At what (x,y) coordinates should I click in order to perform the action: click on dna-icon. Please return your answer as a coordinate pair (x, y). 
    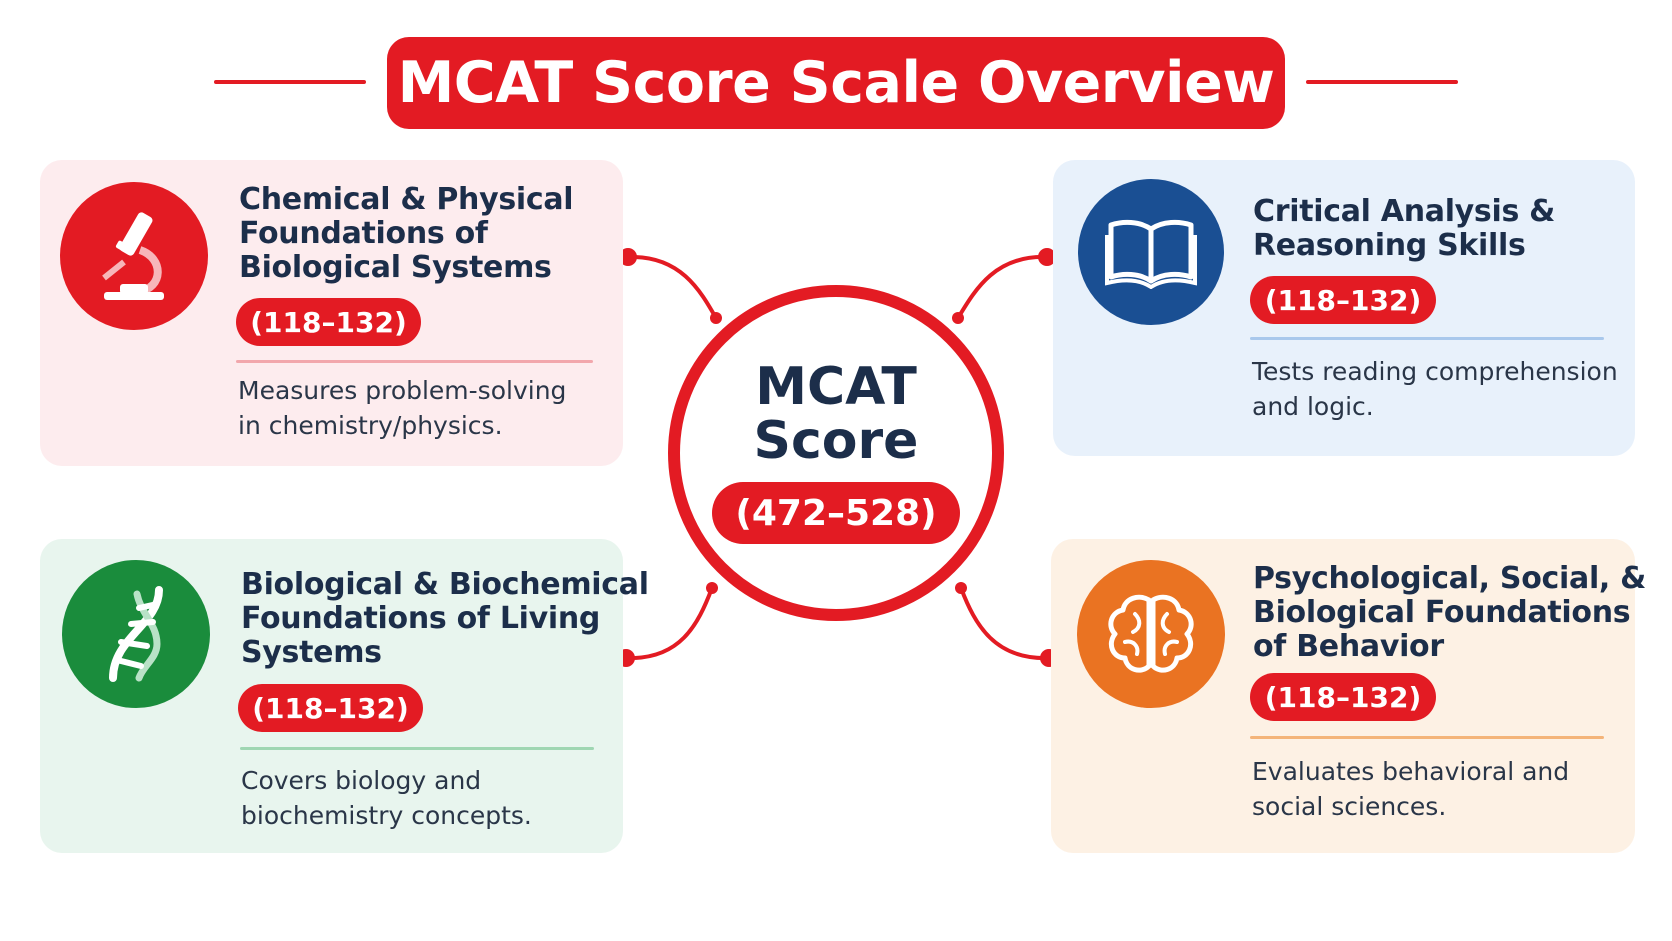
    Looking at the image, I should click on (136, 634).